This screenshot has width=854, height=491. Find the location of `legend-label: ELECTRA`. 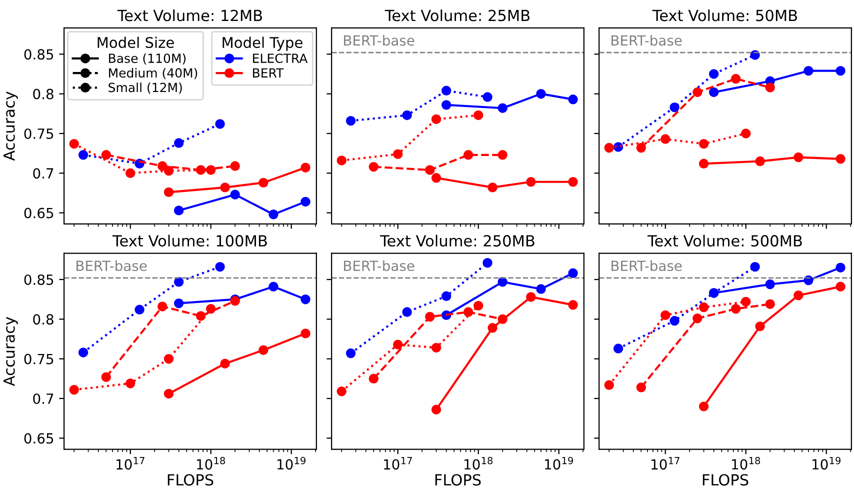

legend-label: ELECTRA is located at coordinates (280, 59).